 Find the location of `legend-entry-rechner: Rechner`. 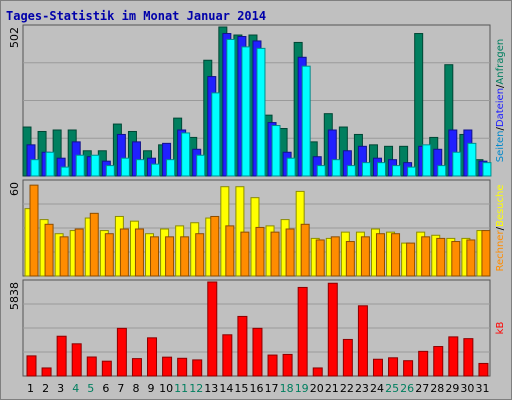

legend-entry-rechner: Rechner is located at coordinates (500, 251).